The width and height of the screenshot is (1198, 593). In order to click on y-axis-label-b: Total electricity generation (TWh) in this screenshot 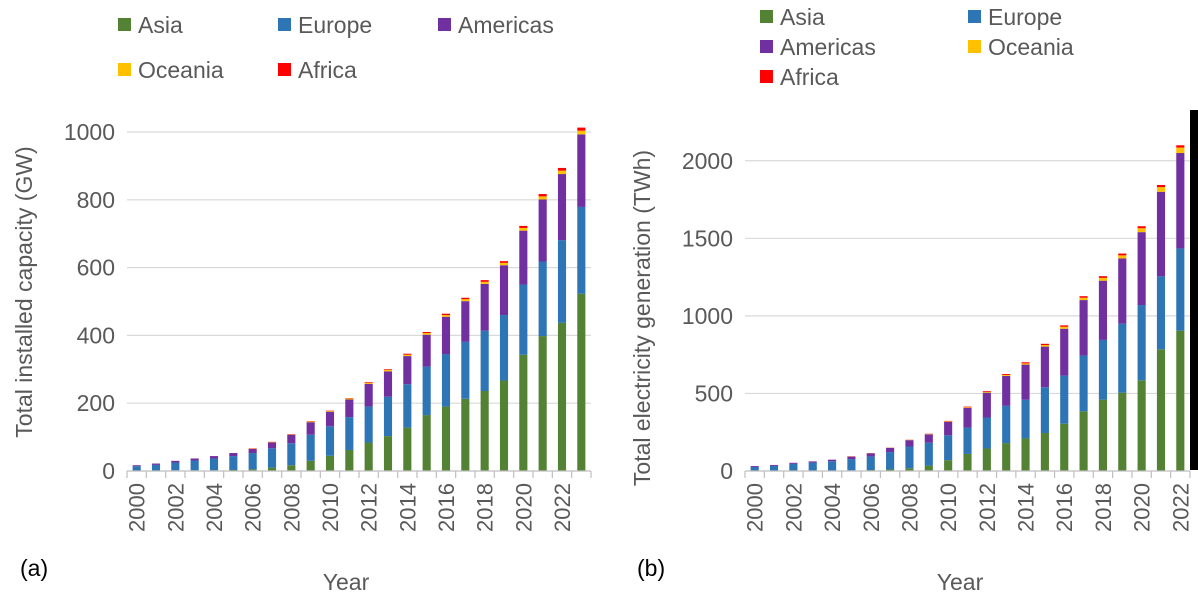, I will do `click(642, 318)`.